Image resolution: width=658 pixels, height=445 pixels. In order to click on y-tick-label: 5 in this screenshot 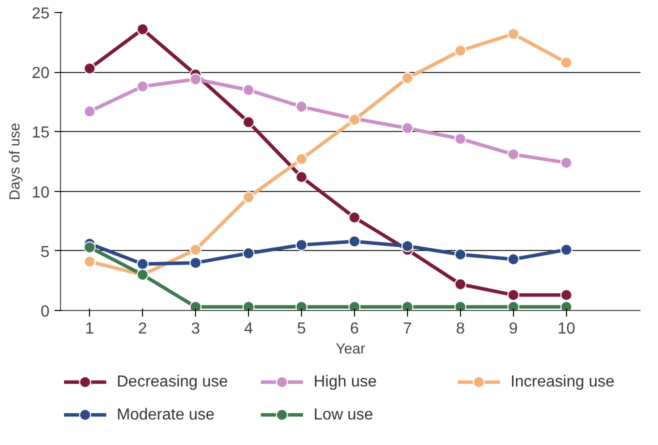, I will do `click(45, 252)`.